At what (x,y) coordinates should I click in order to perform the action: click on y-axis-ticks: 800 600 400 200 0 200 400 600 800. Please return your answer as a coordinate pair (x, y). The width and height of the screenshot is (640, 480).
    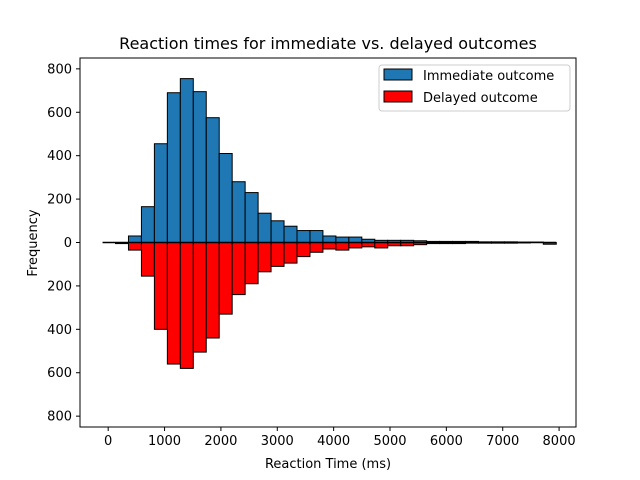
    Looking at the image, I should click on (63, 243).